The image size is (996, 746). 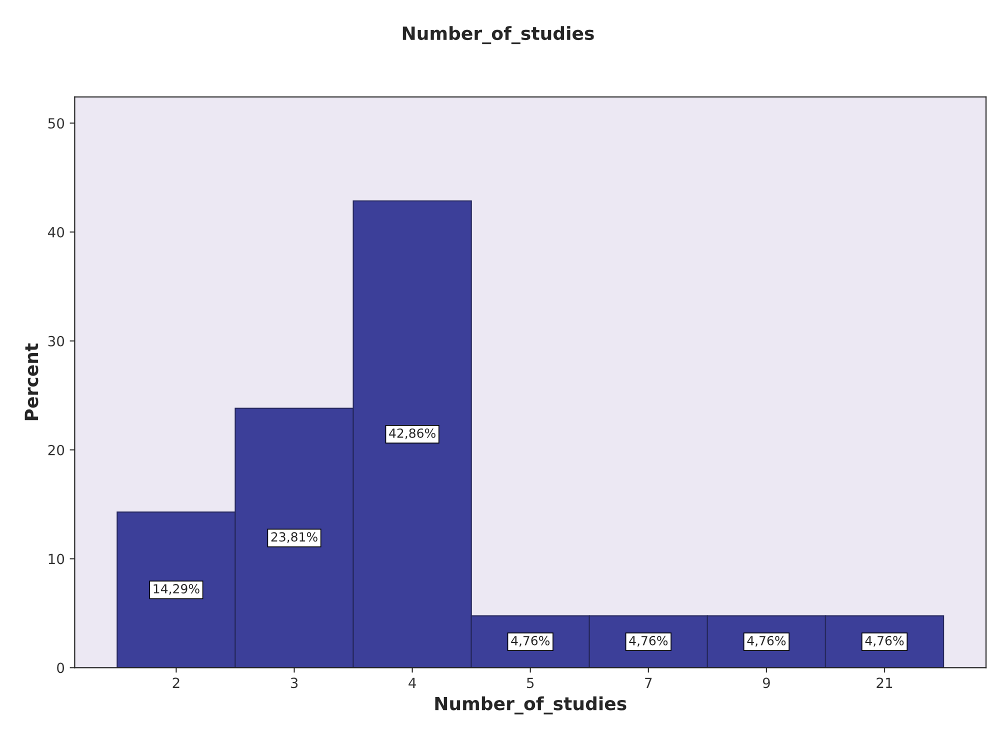 I want to click on y-tick-label: 40, so click(x=56, y=232).